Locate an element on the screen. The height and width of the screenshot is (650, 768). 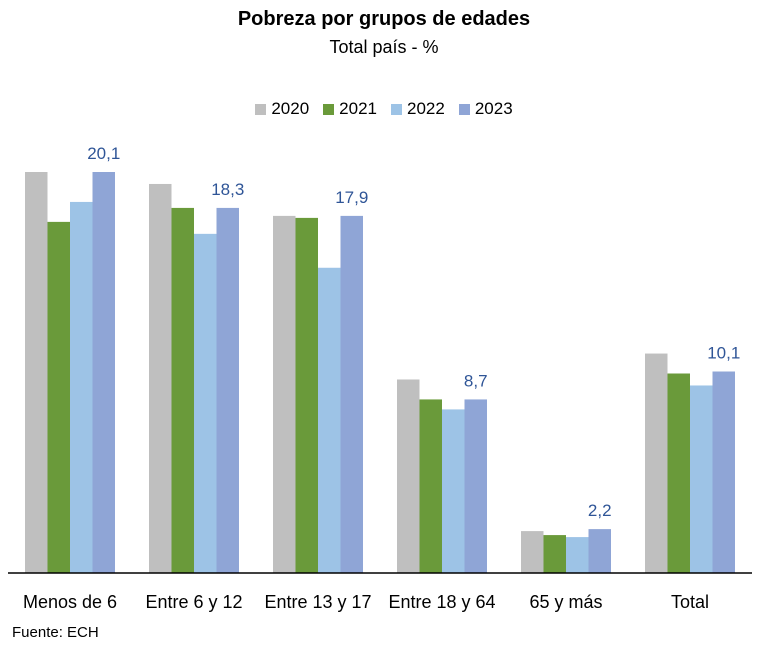
bar-2023-65-y-m-s is located at coordinates (599, 551).